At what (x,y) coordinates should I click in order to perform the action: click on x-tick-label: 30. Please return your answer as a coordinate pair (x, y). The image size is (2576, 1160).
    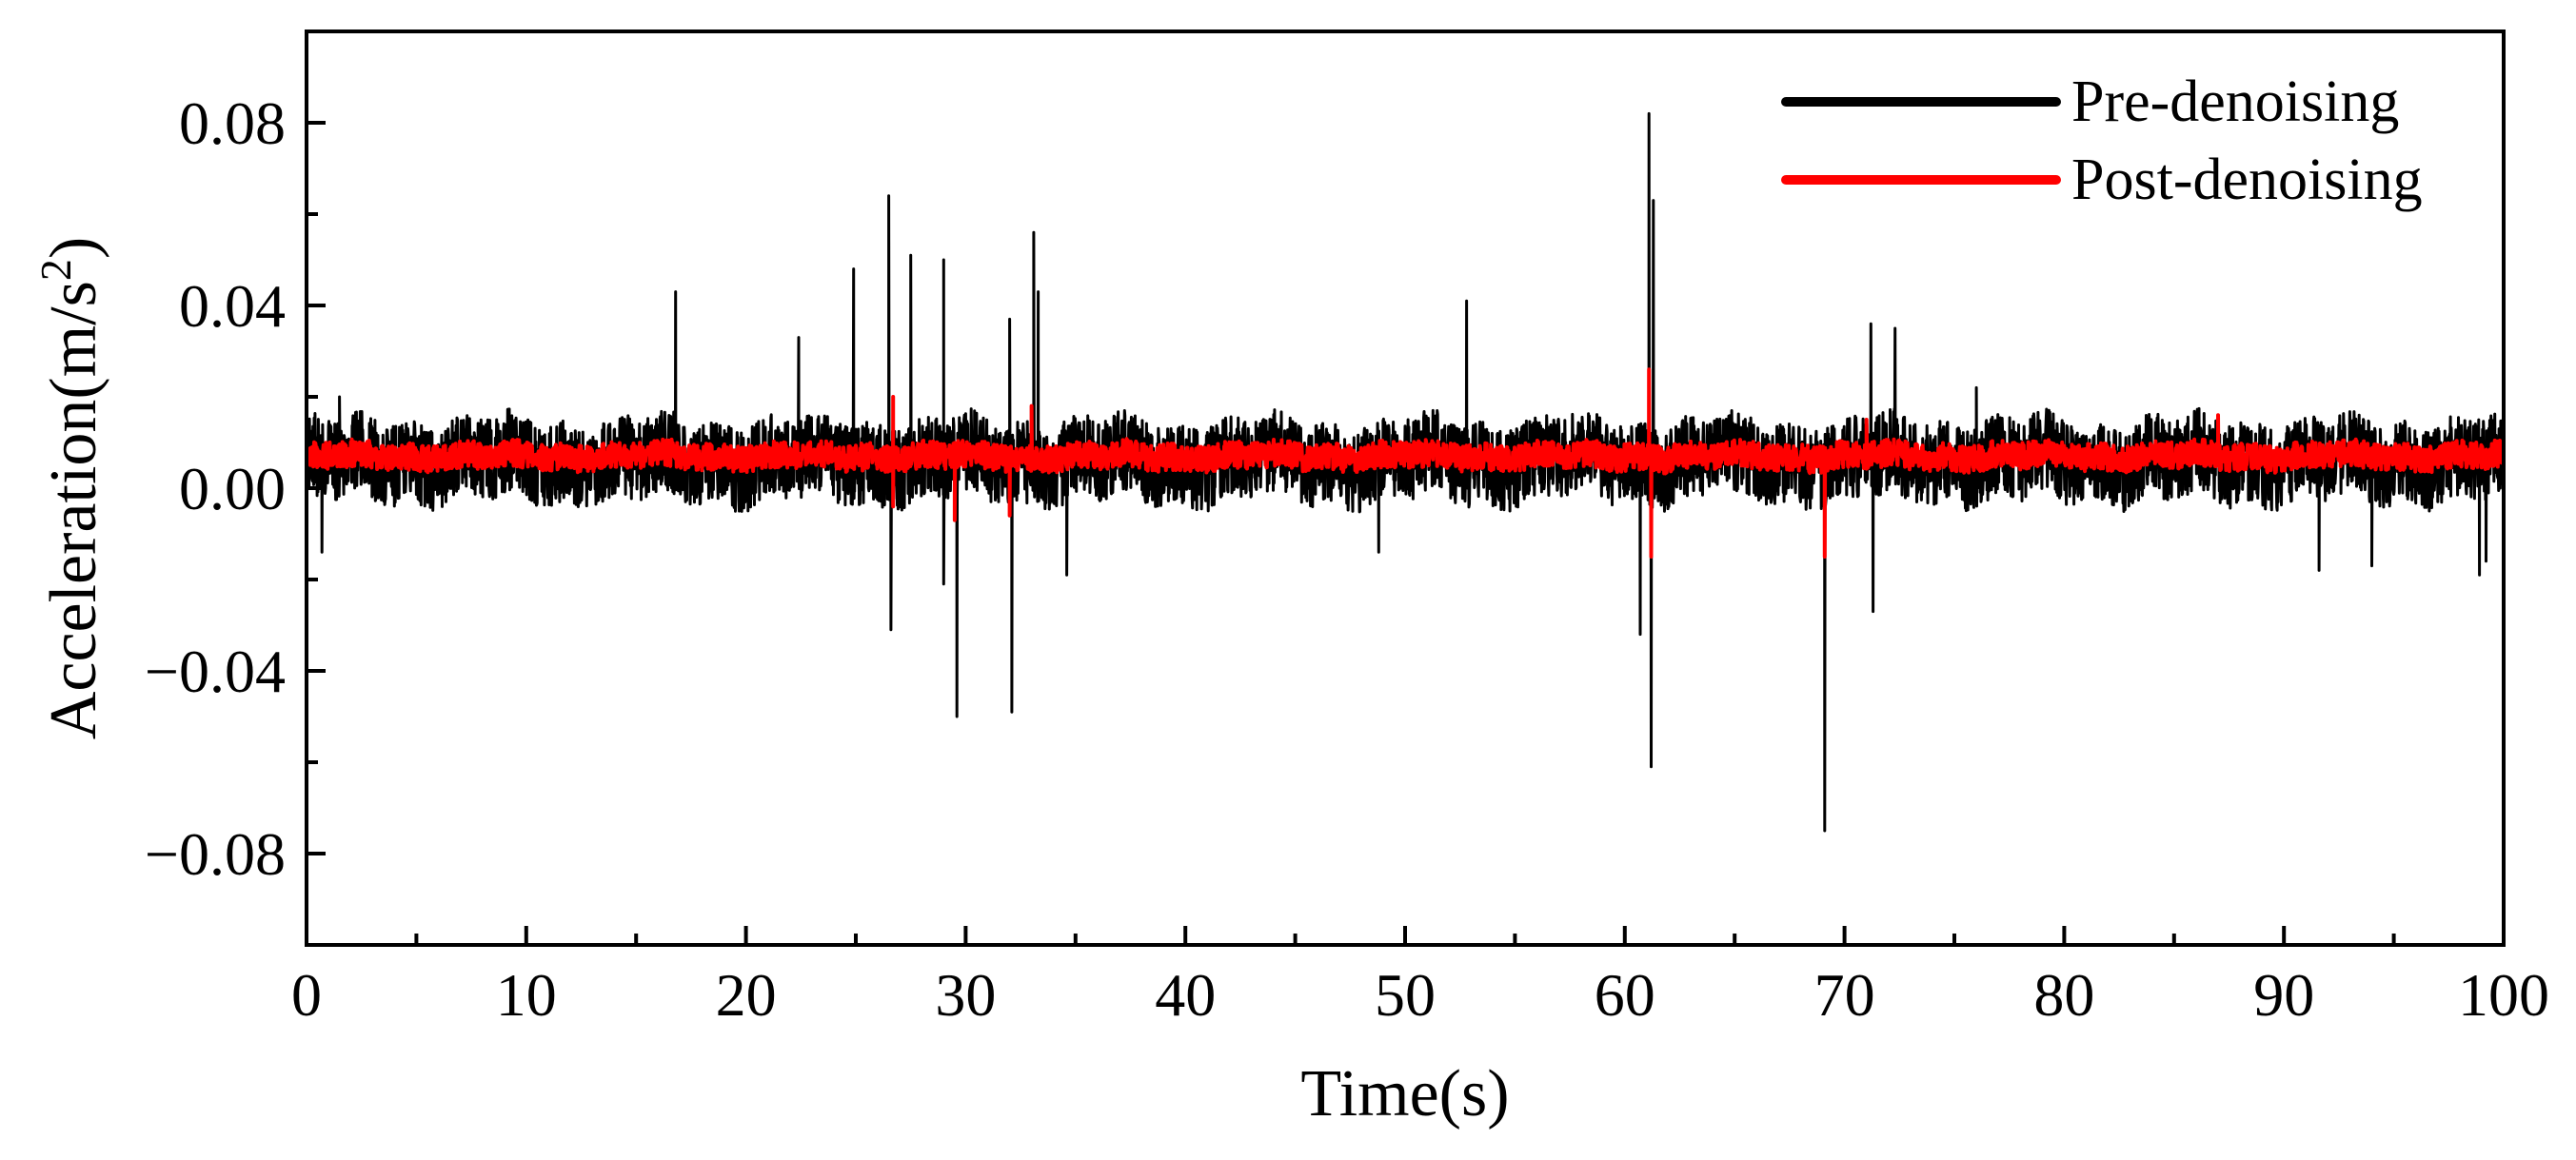
    Looking at the image, I should click on (965, 995).